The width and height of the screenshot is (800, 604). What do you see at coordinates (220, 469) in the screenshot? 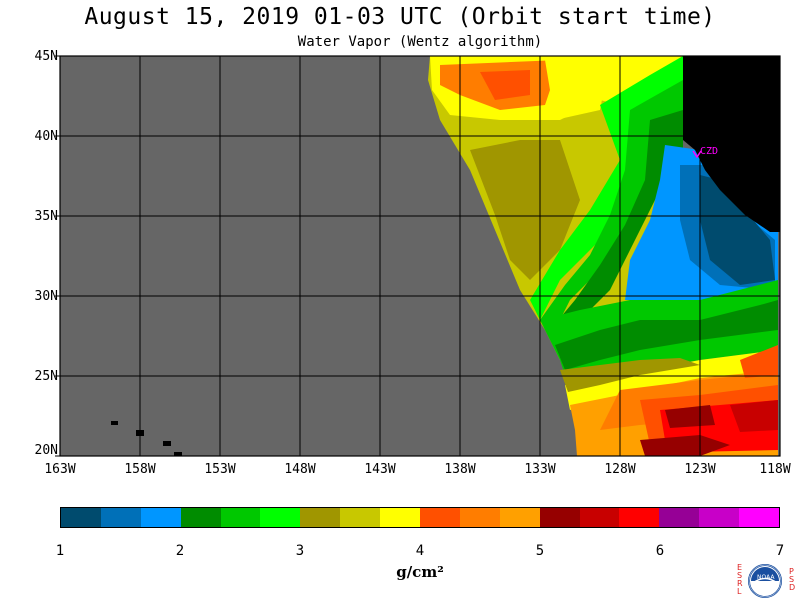
I see `lon-label-153w: 153W` at bounding box center [220, 469].